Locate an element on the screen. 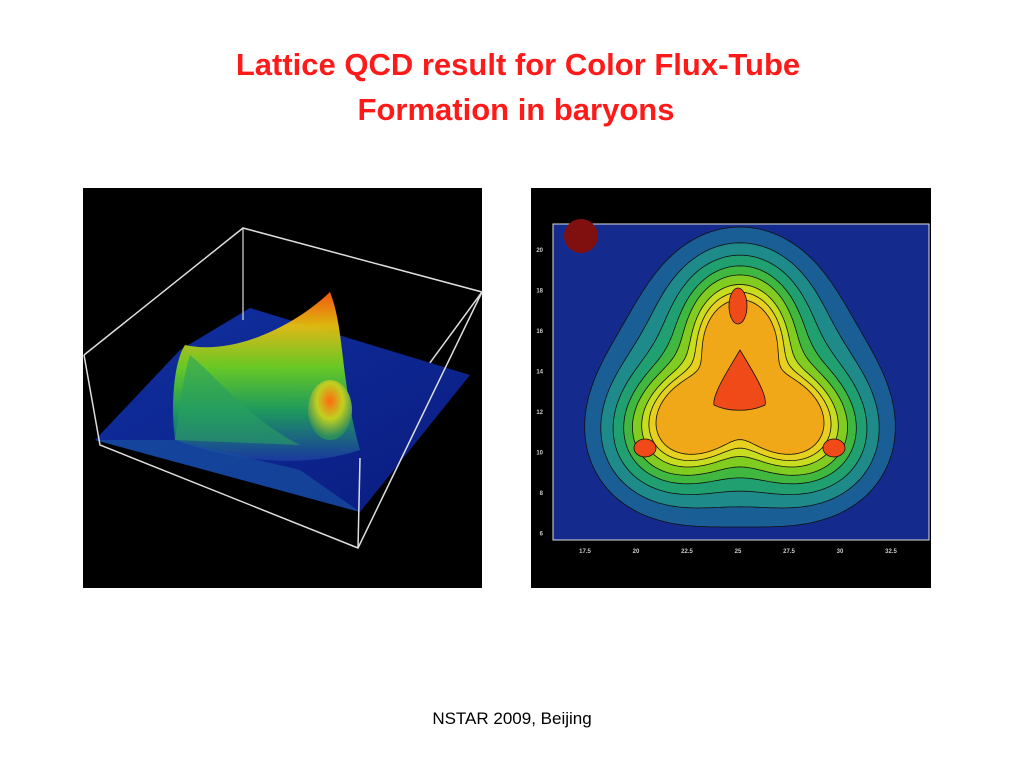  y-tick-label: 6 is located at coordinates (542, 535).